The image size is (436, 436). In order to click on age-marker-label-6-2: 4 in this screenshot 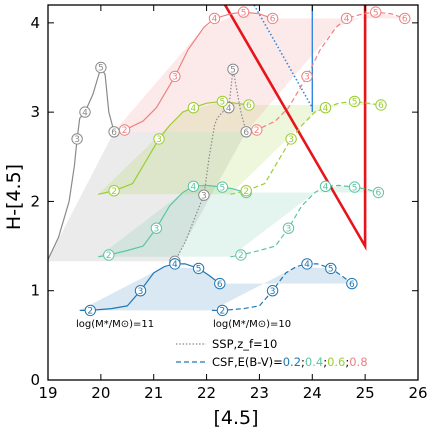, I will do `click(194, 109)`.